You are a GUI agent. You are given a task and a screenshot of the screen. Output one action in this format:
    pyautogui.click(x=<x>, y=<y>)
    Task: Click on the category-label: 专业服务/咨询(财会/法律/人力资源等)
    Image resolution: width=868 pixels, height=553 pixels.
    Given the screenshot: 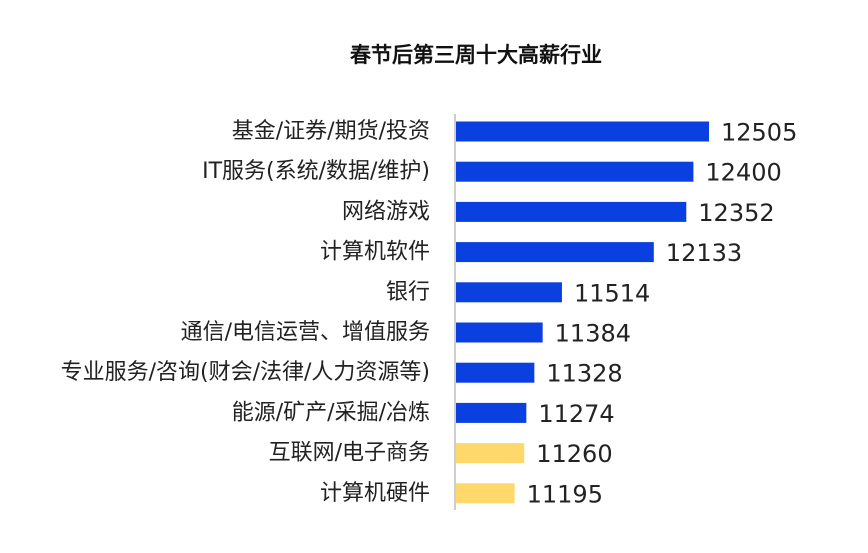 What is the action you would take?
    pyautogui.click(x=245, y=372)
    